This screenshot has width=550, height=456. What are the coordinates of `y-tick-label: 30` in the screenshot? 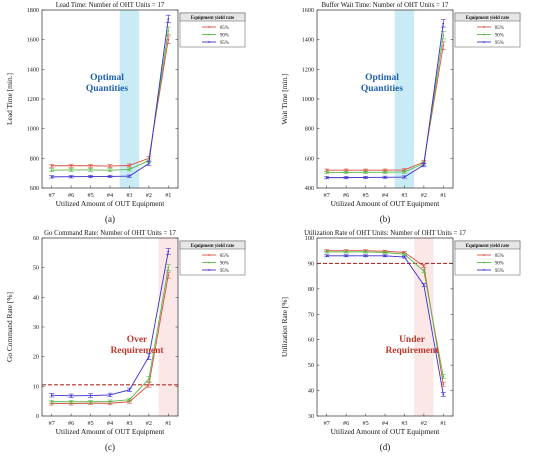 It's located at (311, 416).